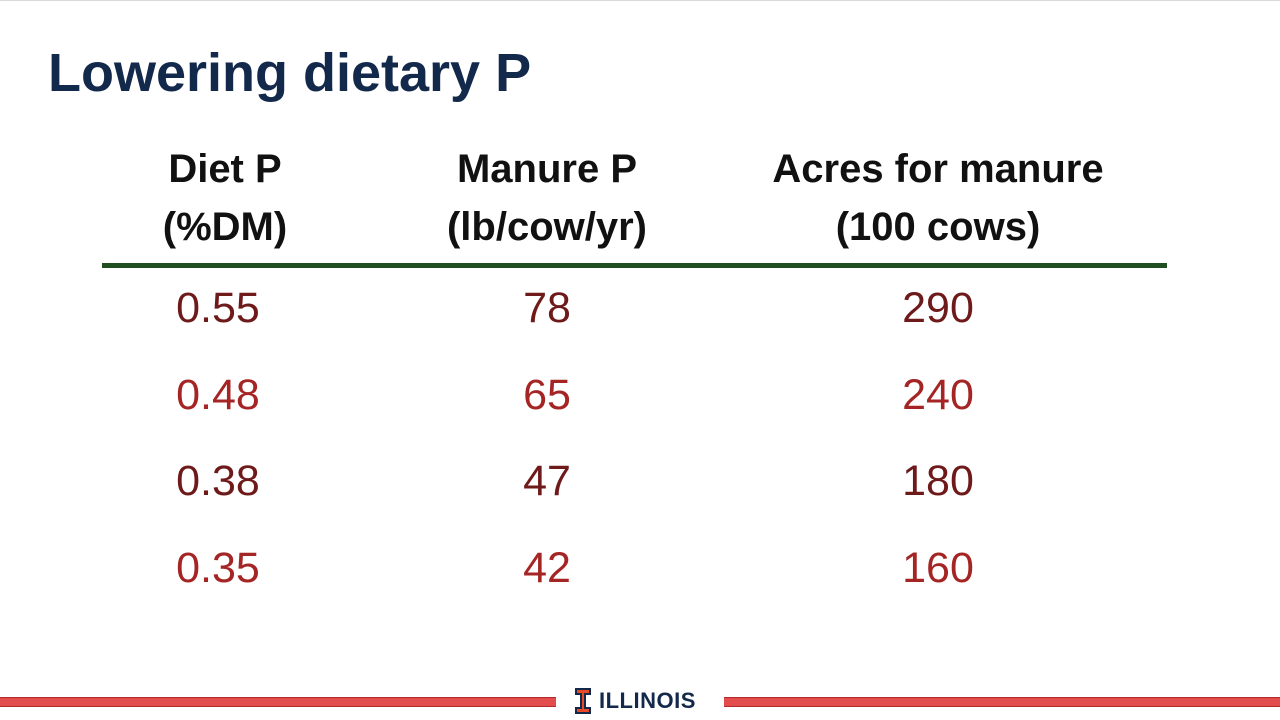  What do you see at coordinates (218, 568) in the screenshot?
I see `table-cell: 0.35` at bounding box center [218, 568].